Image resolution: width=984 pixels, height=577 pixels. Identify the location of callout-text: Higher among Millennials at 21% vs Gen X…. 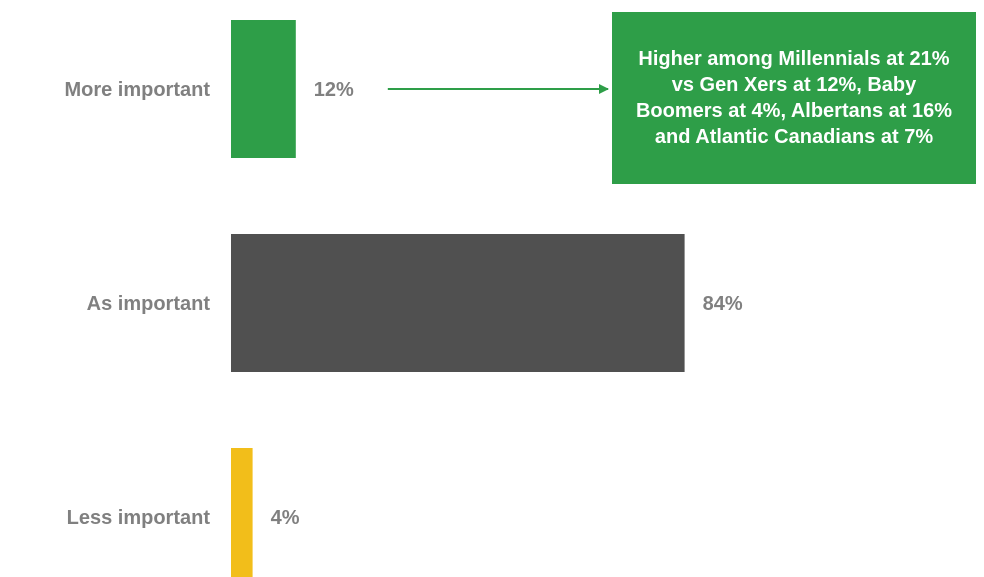
(794, 98).